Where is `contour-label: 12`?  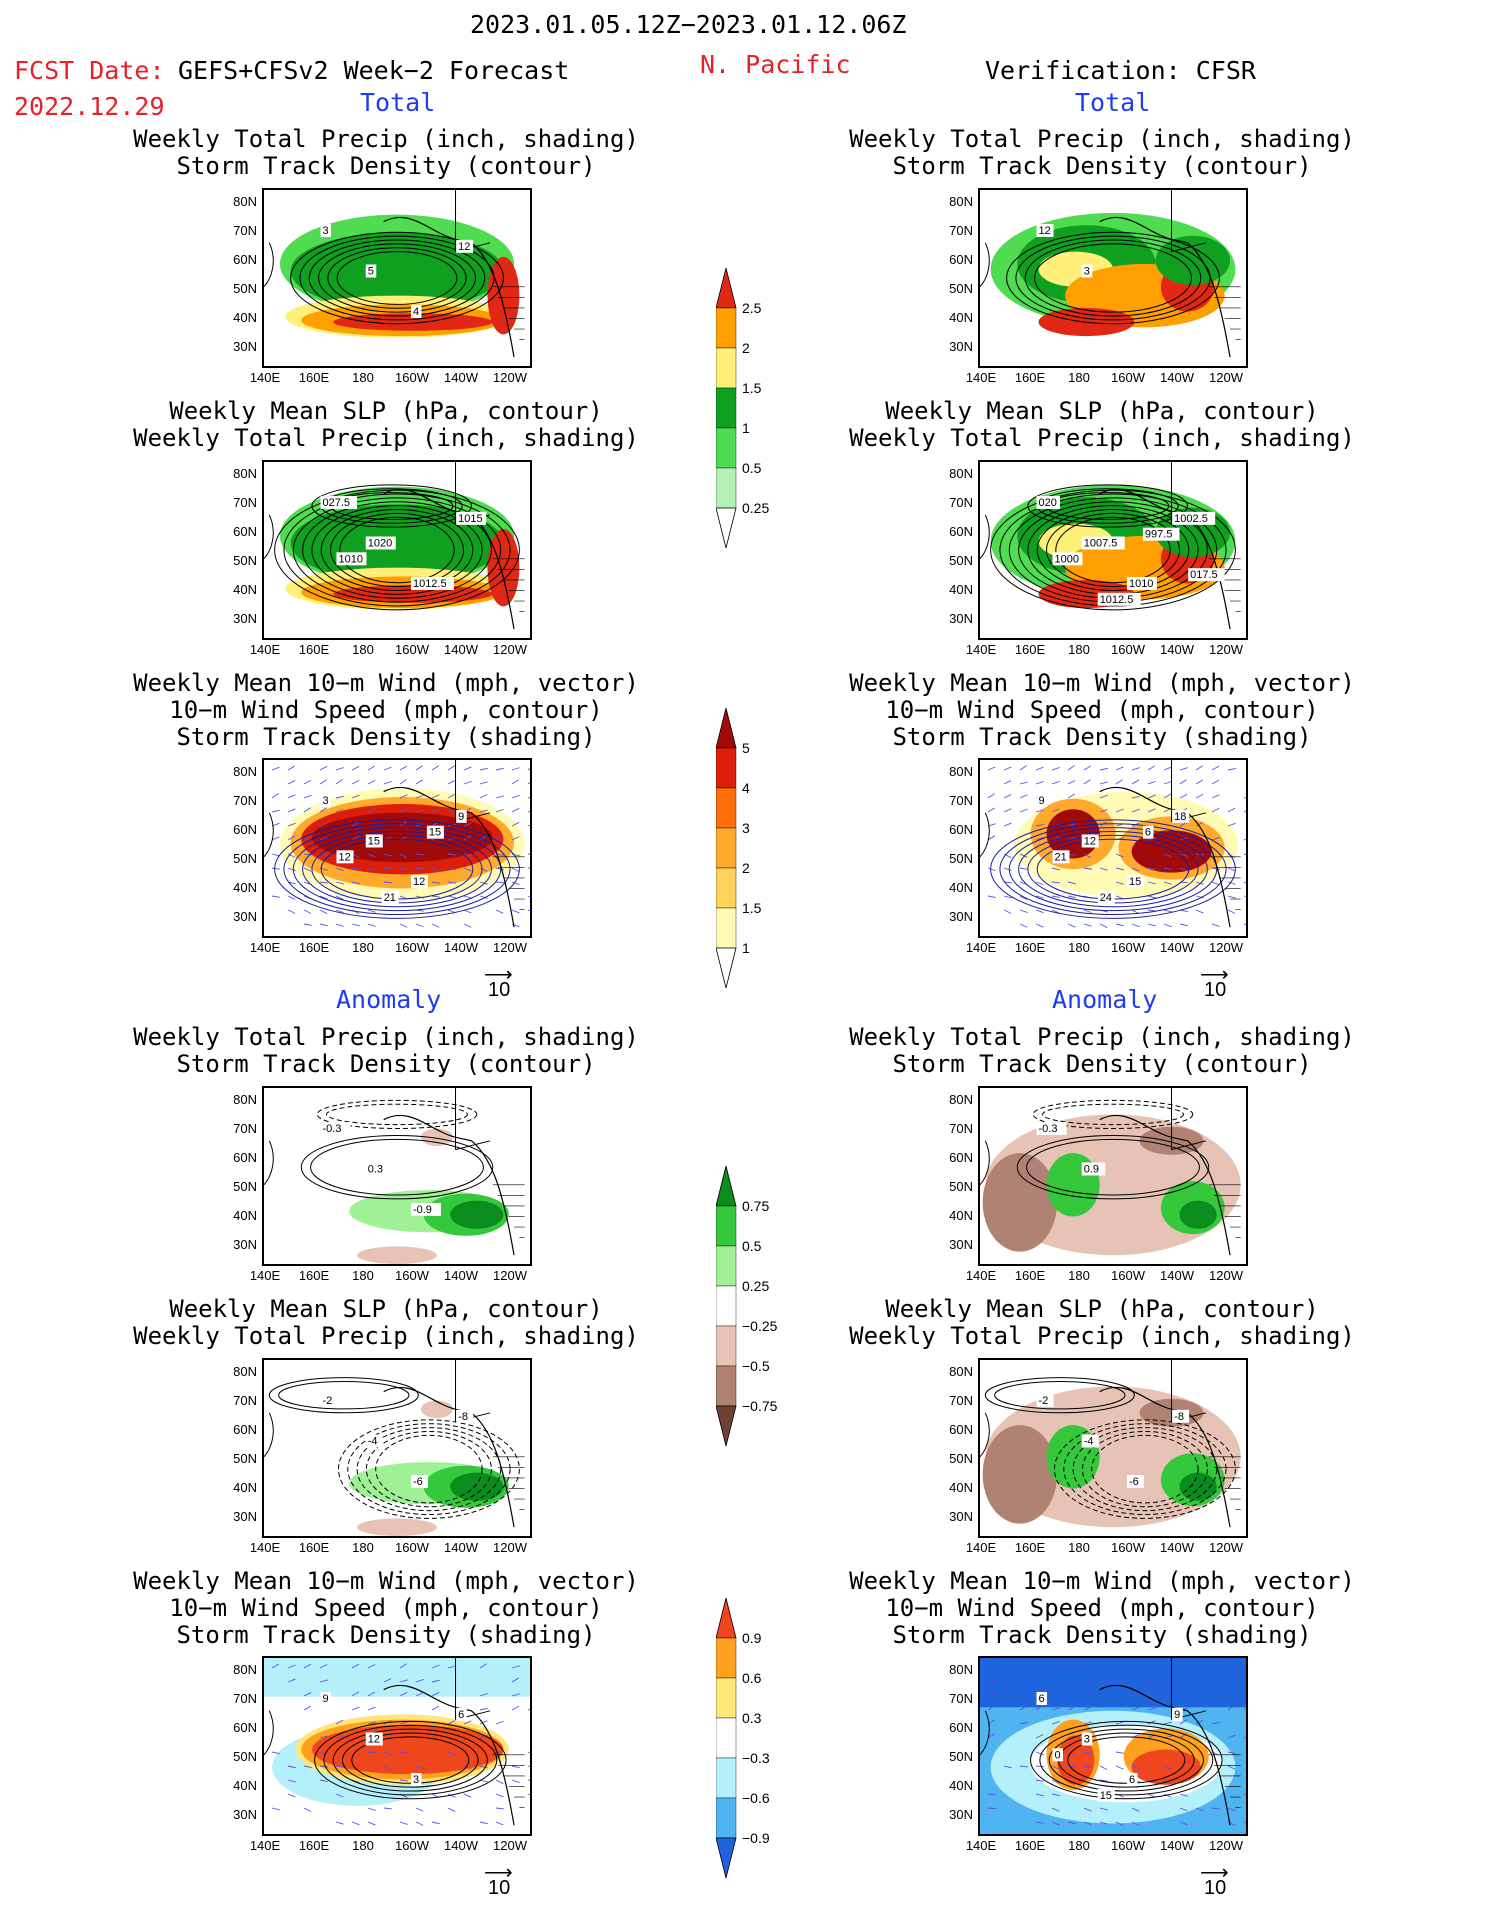
contour-label: 12 is located at coordinates (1090, 840).